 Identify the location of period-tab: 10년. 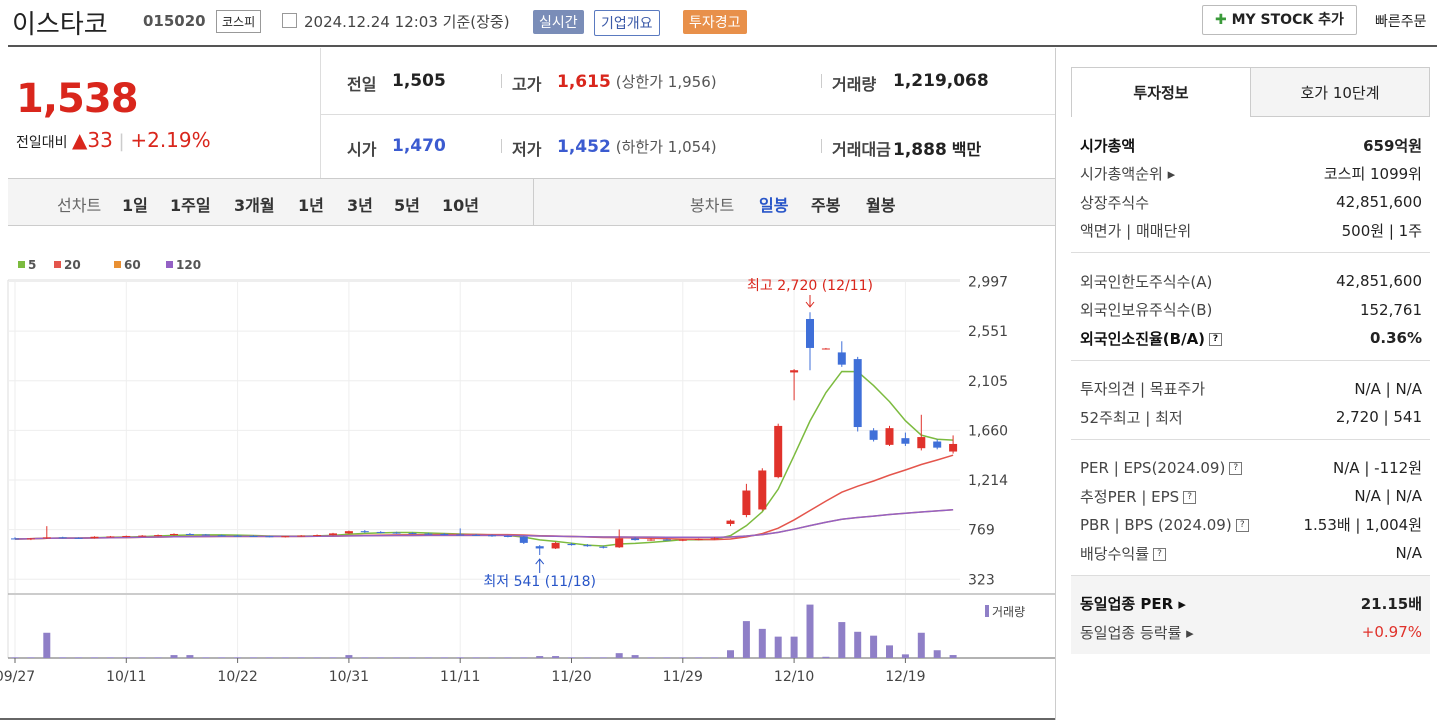
(460, 205).